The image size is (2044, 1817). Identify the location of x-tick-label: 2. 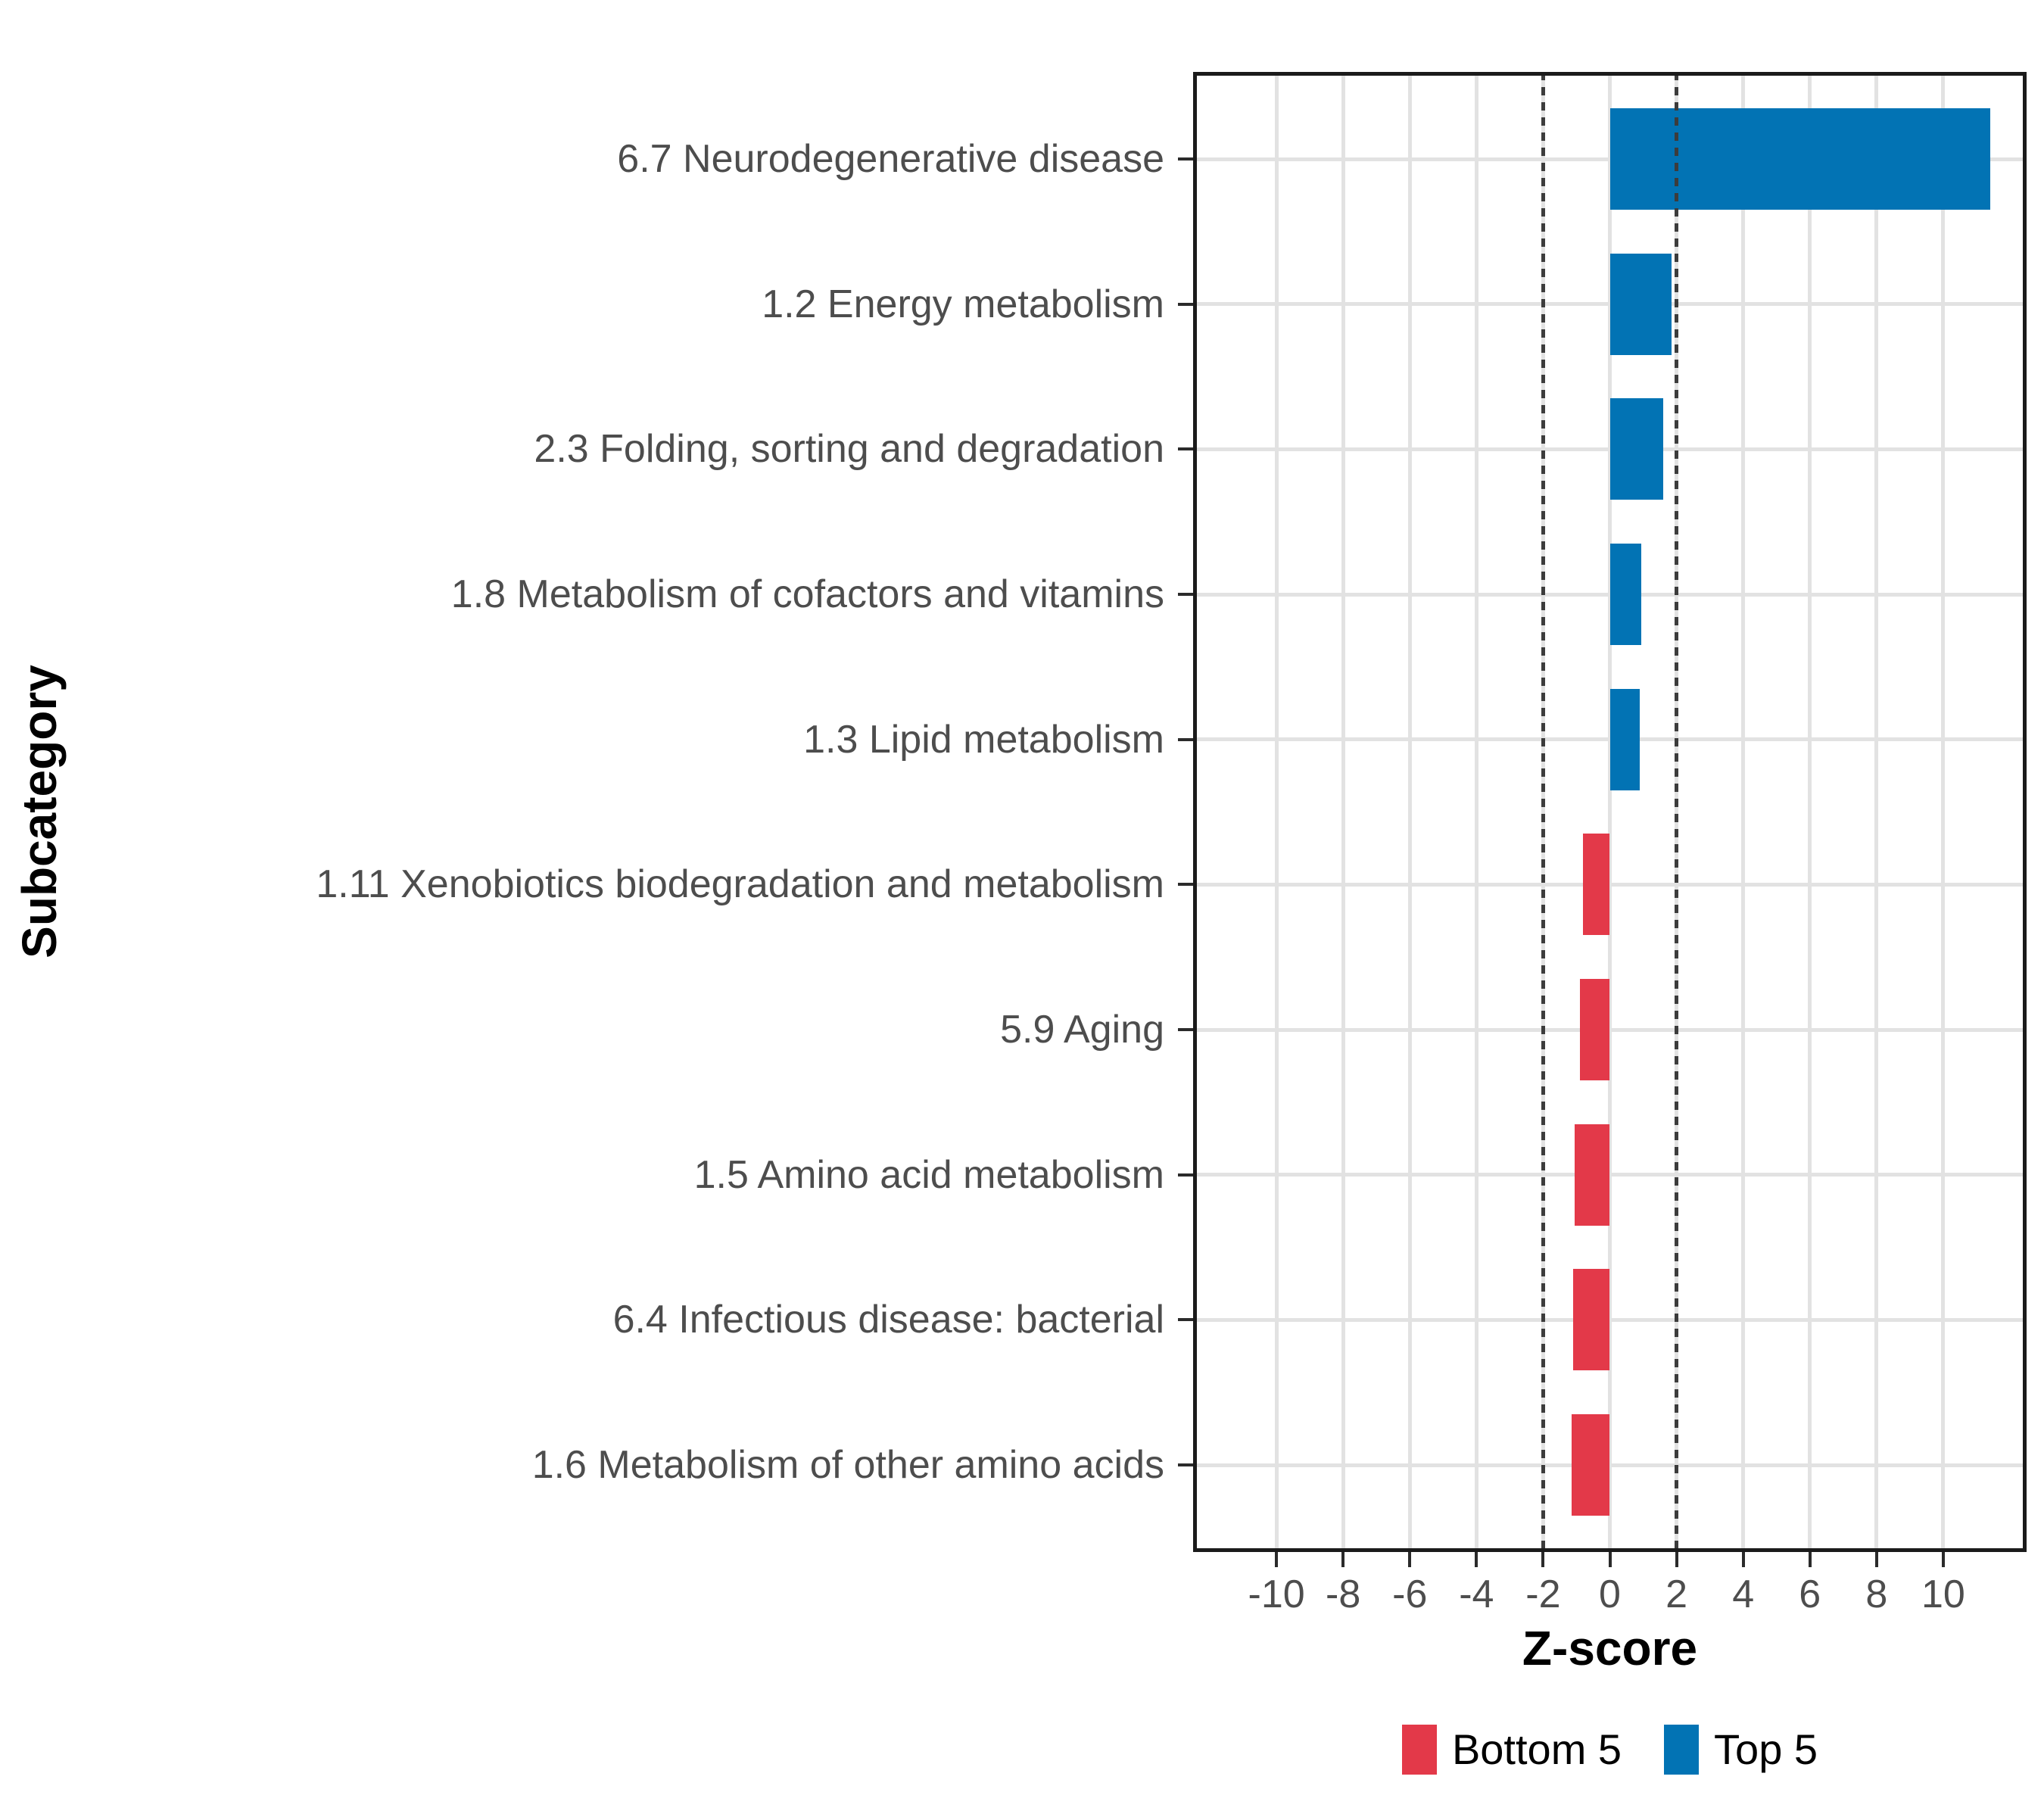
(1677, 1594).